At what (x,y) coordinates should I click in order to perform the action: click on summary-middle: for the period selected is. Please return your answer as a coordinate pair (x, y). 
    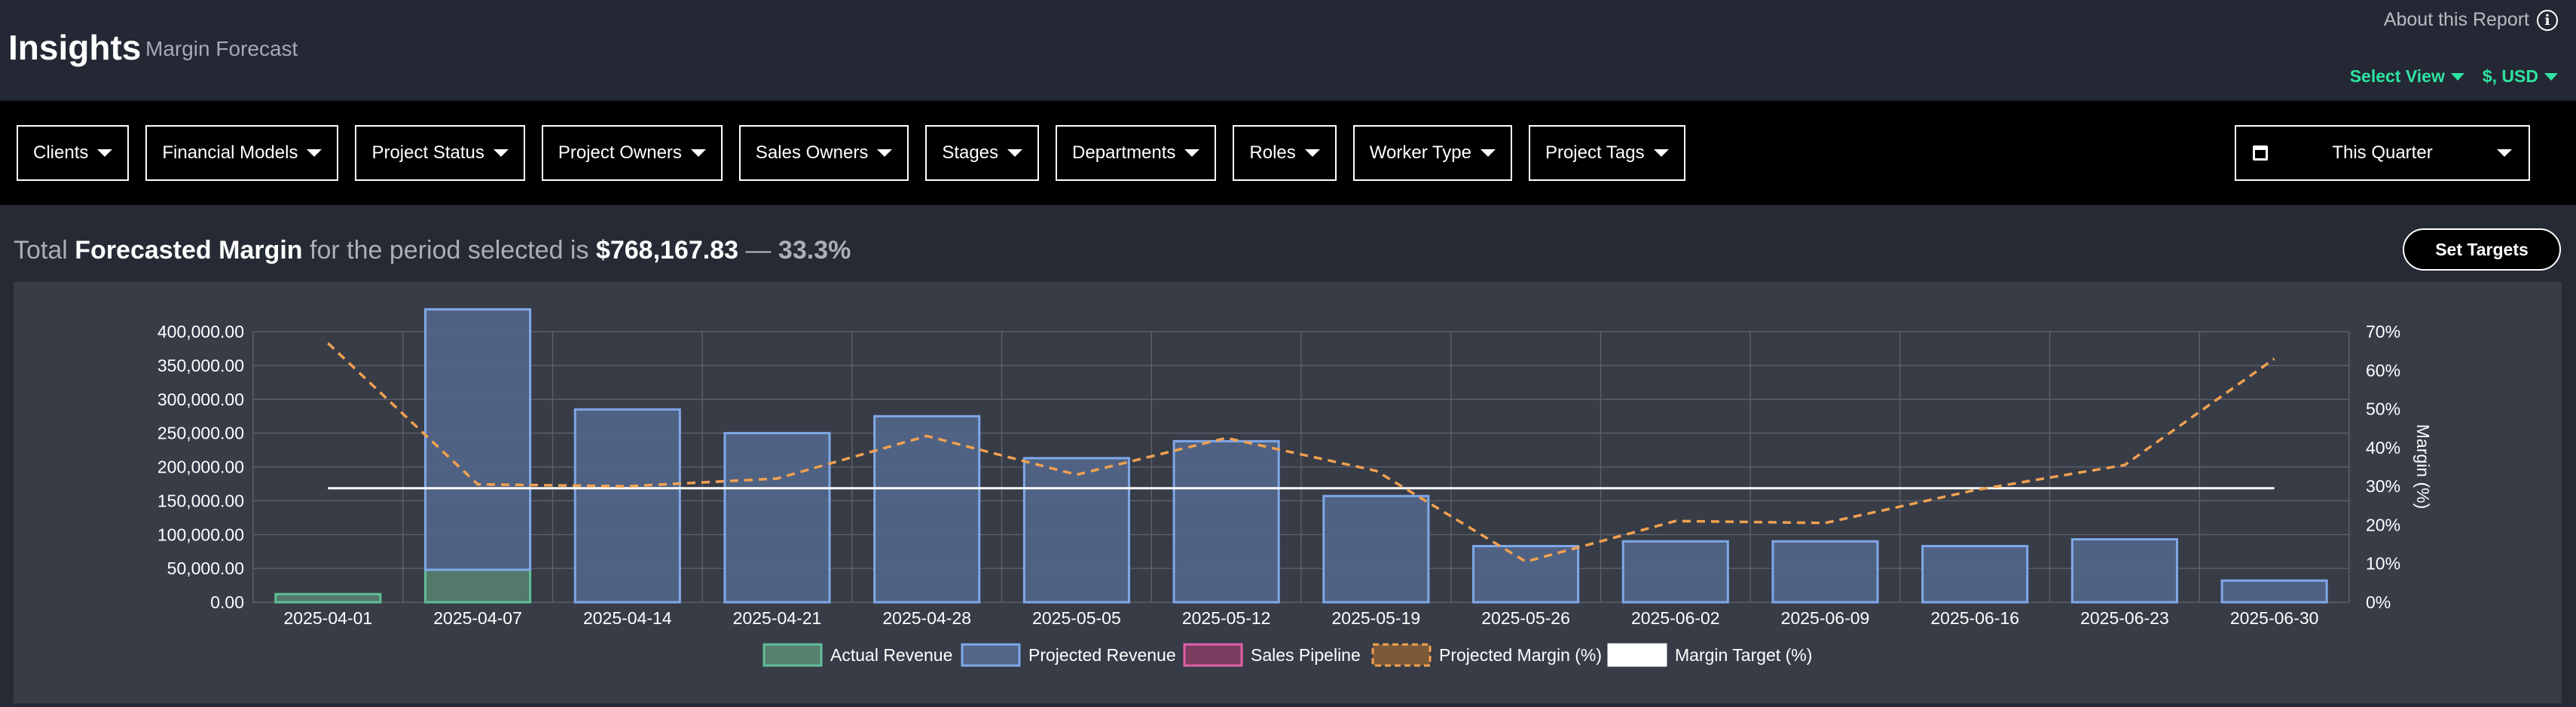
    Looking at the image, I should click on (449, 250).